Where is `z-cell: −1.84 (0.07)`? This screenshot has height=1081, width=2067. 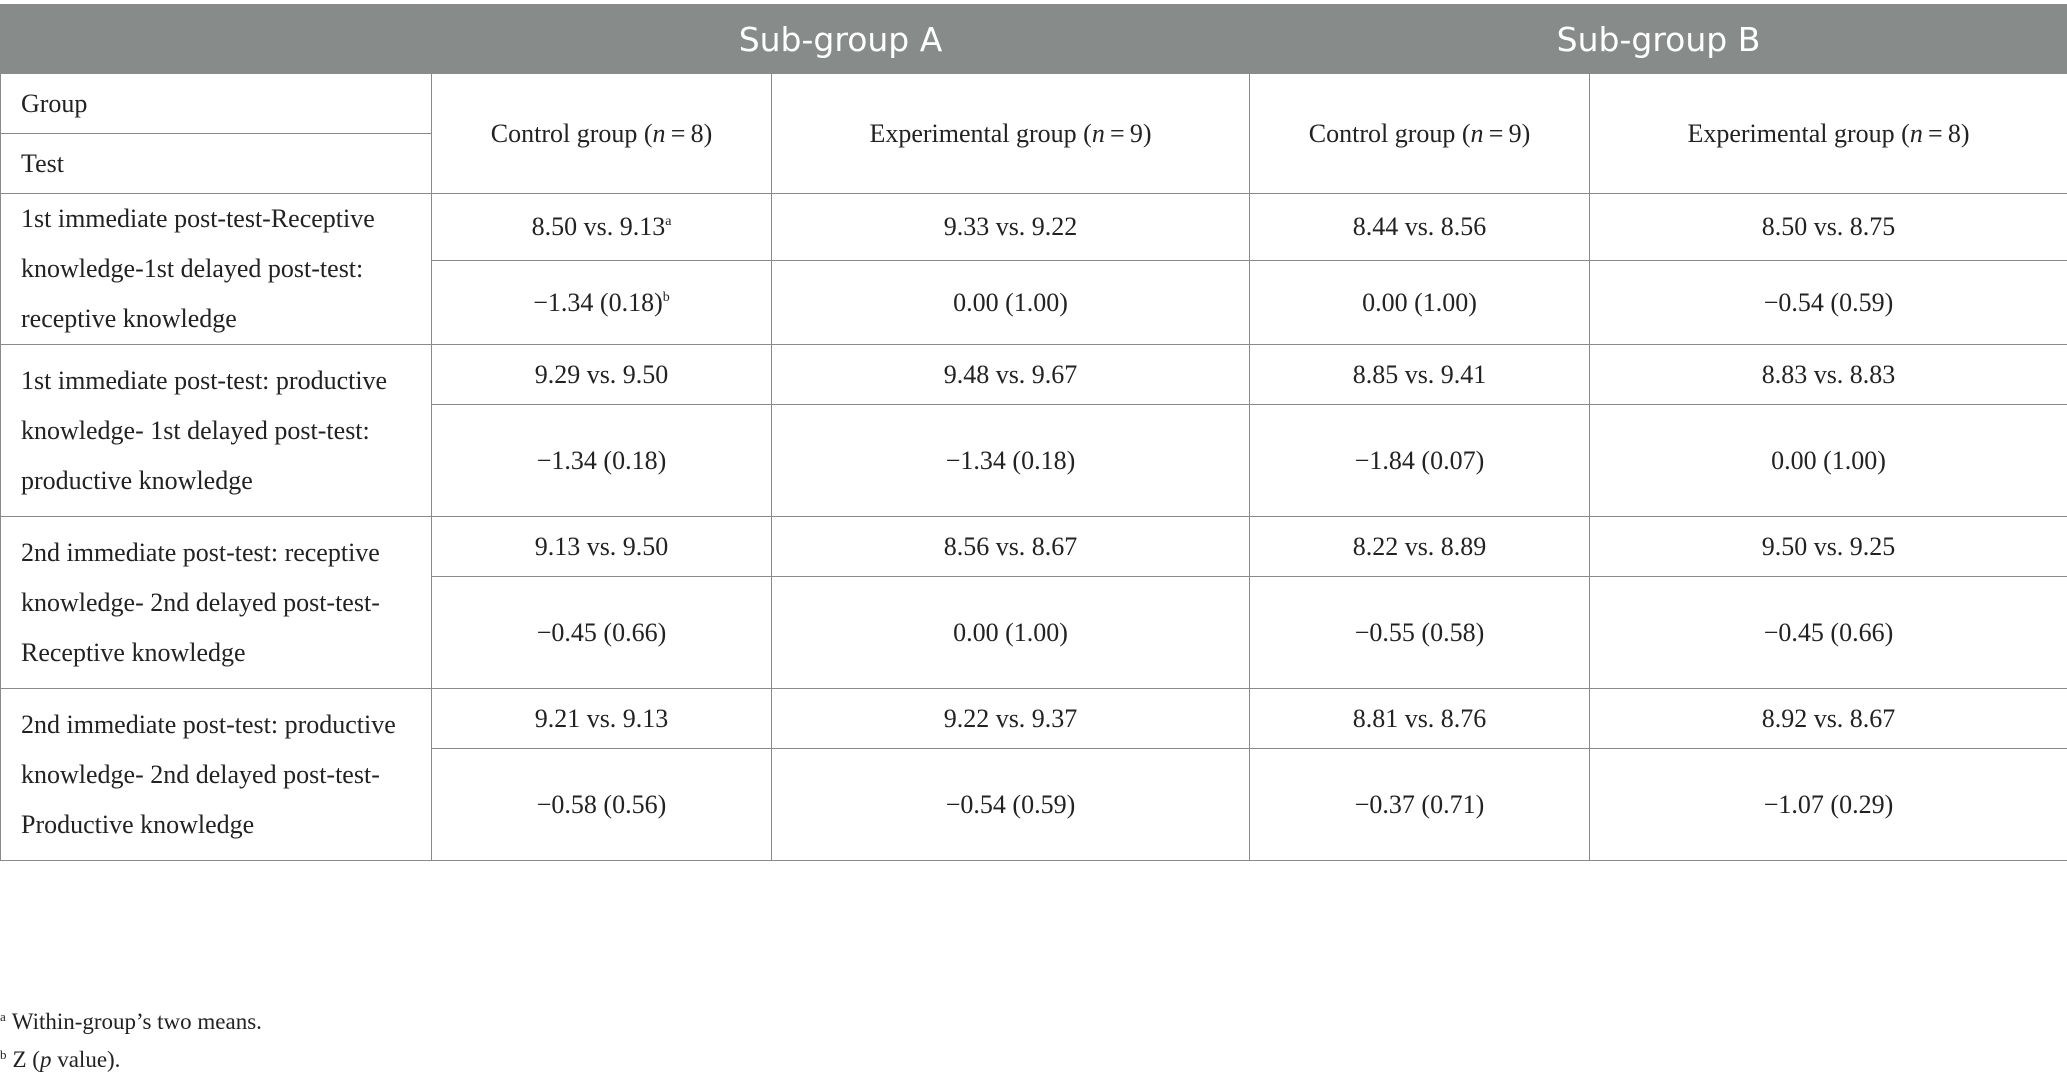
z-cell: −1.84 (0.07) is located at coordinates (1419, 460).